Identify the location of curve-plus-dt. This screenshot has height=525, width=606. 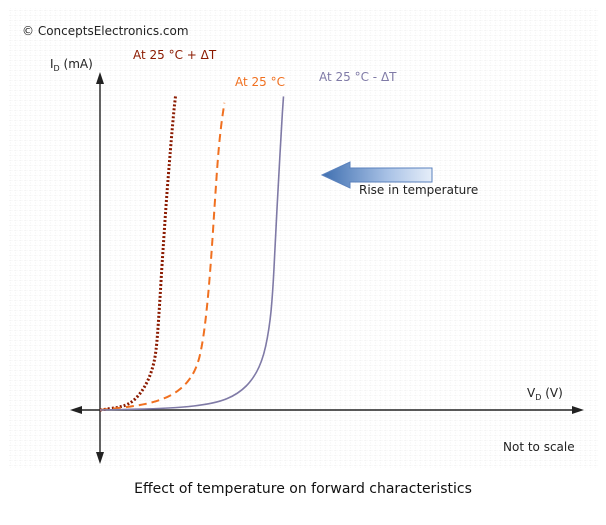
(138, 254).